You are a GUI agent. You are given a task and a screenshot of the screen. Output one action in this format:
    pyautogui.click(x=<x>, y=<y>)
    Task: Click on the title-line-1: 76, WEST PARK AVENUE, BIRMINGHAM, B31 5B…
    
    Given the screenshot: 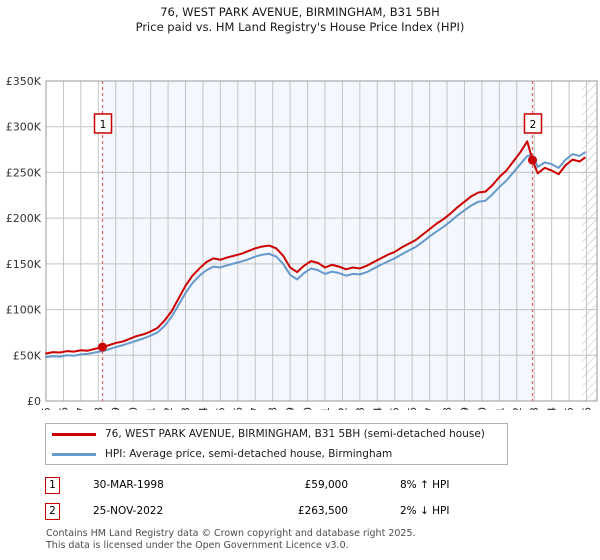 What is the action you would take?
    pyautogui.click(x=300, y=12)
    